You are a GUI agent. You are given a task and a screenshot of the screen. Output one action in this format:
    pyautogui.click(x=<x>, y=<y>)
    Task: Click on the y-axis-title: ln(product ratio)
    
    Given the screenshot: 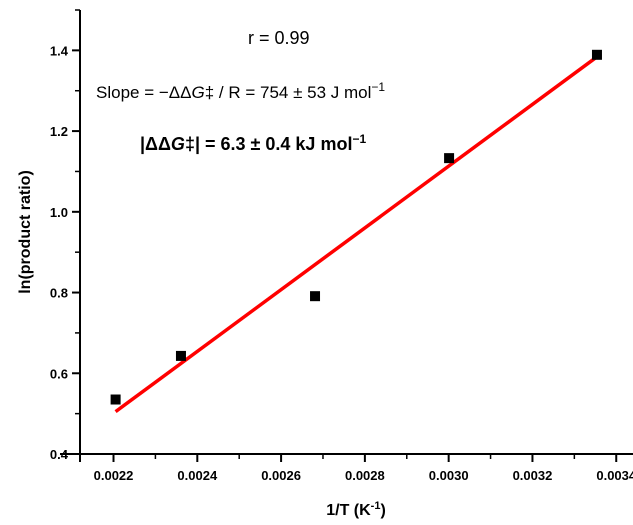 What is the action you would take?
    pyautogui.click(x=25, y=232)
    